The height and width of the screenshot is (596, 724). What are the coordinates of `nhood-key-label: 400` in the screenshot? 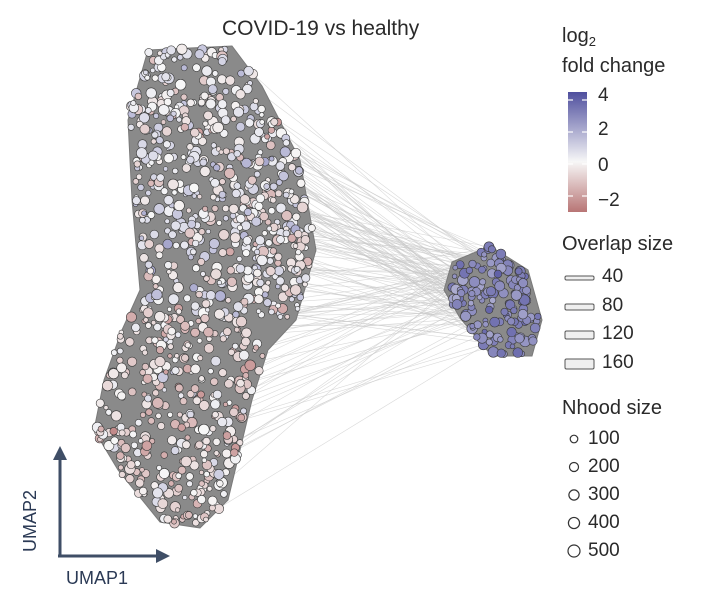 It's located at (604, 522).